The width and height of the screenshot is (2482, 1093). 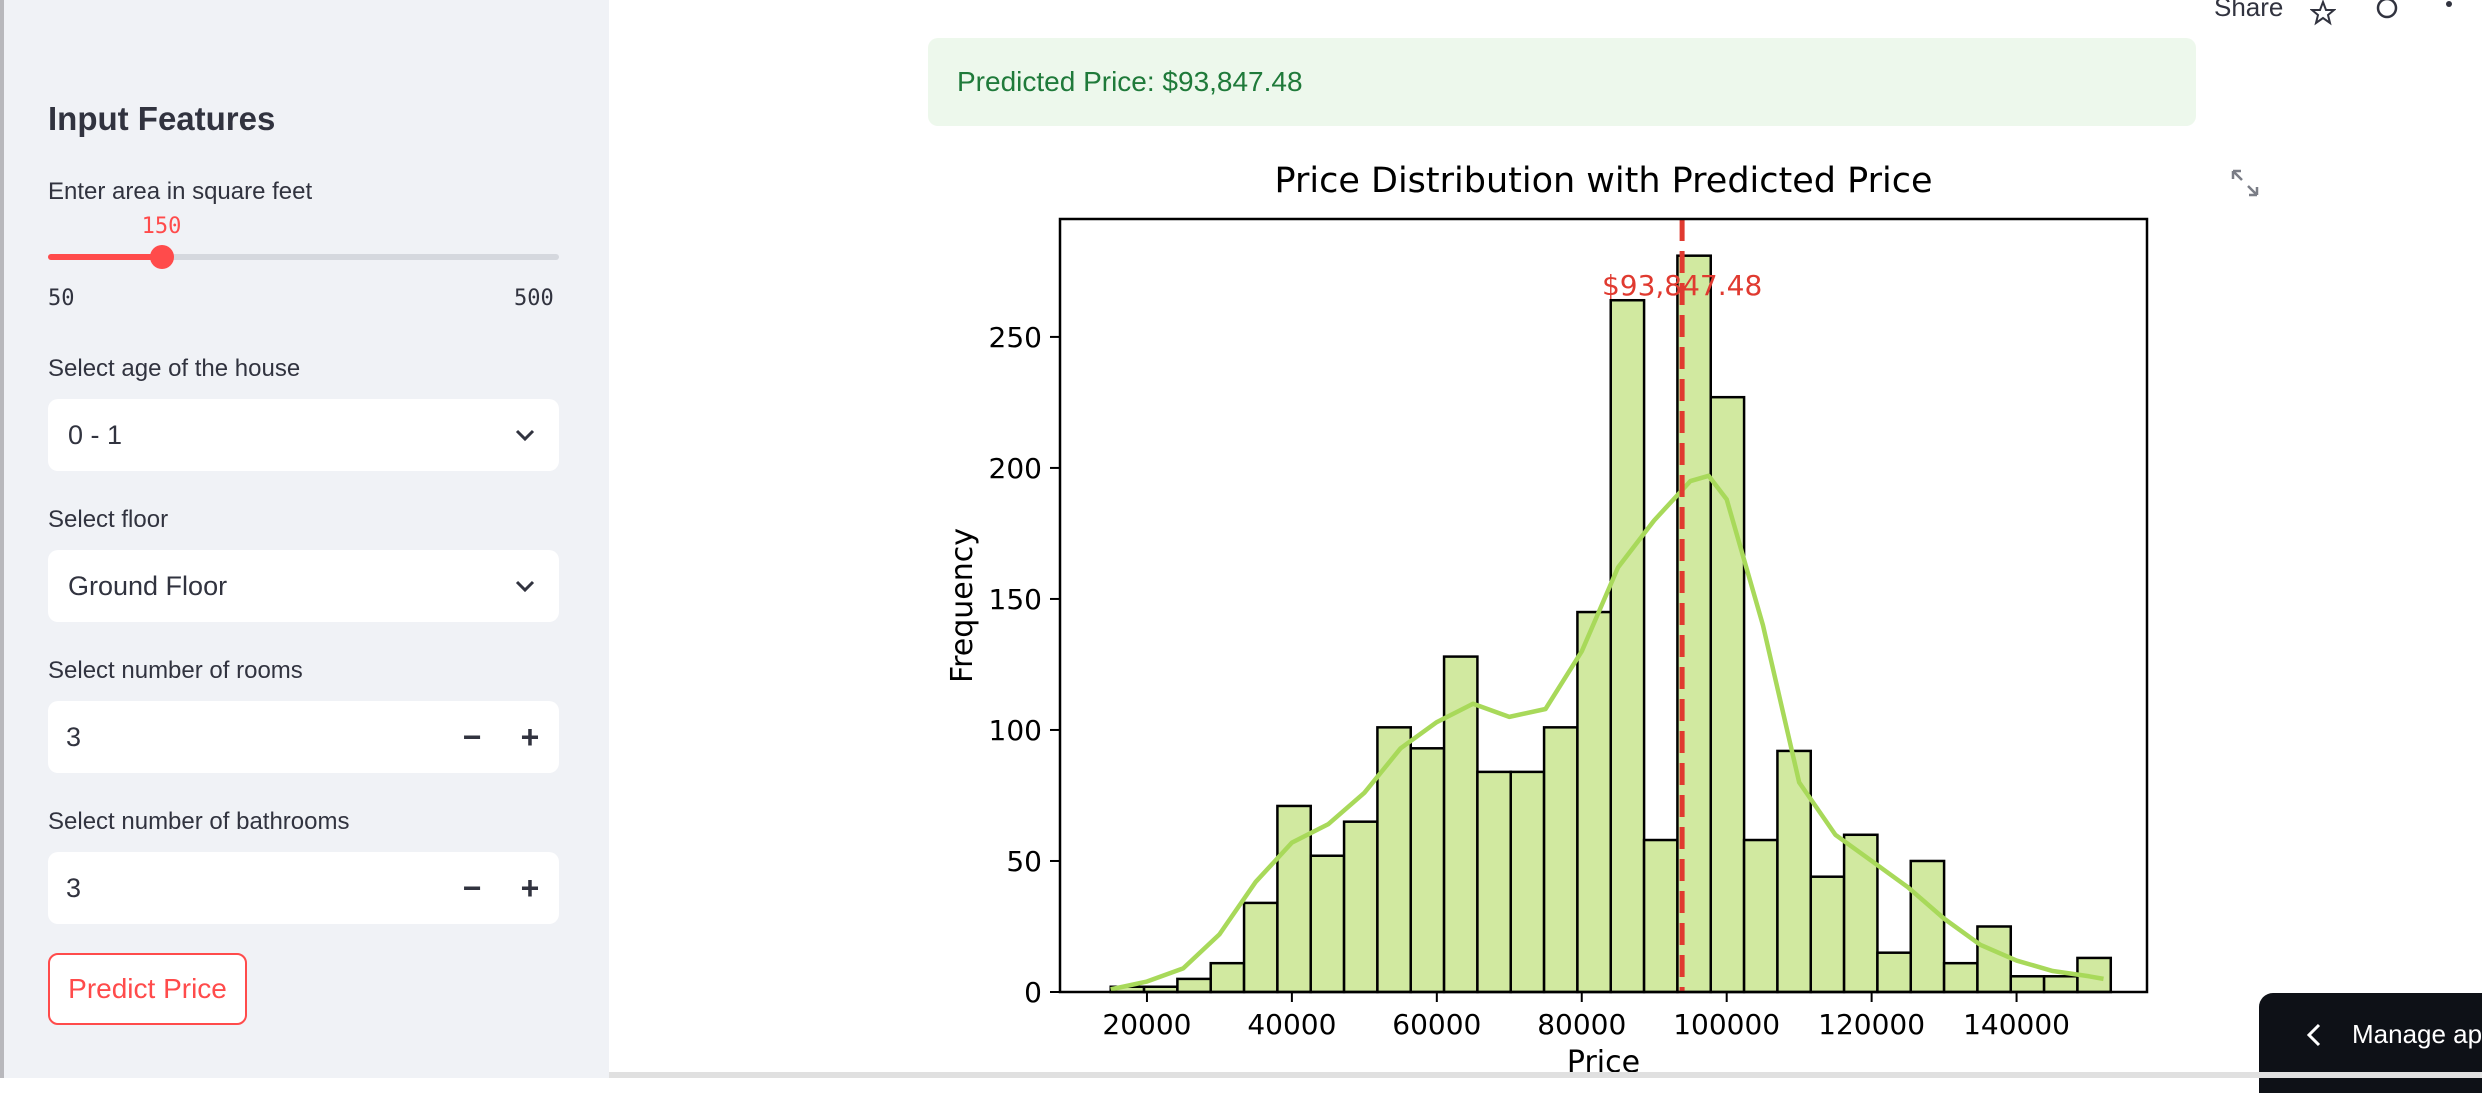 I want to click on area-slider-thumb, so click(x=161, y=257).